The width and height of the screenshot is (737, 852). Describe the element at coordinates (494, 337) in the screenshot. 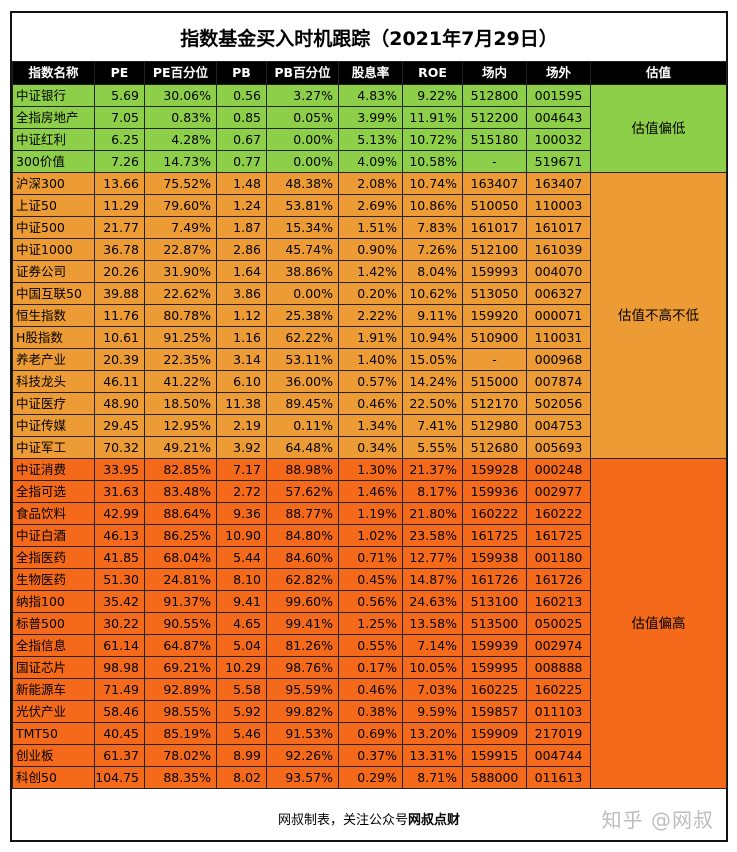

I see `exchange-code-cell: 510900` at that location.